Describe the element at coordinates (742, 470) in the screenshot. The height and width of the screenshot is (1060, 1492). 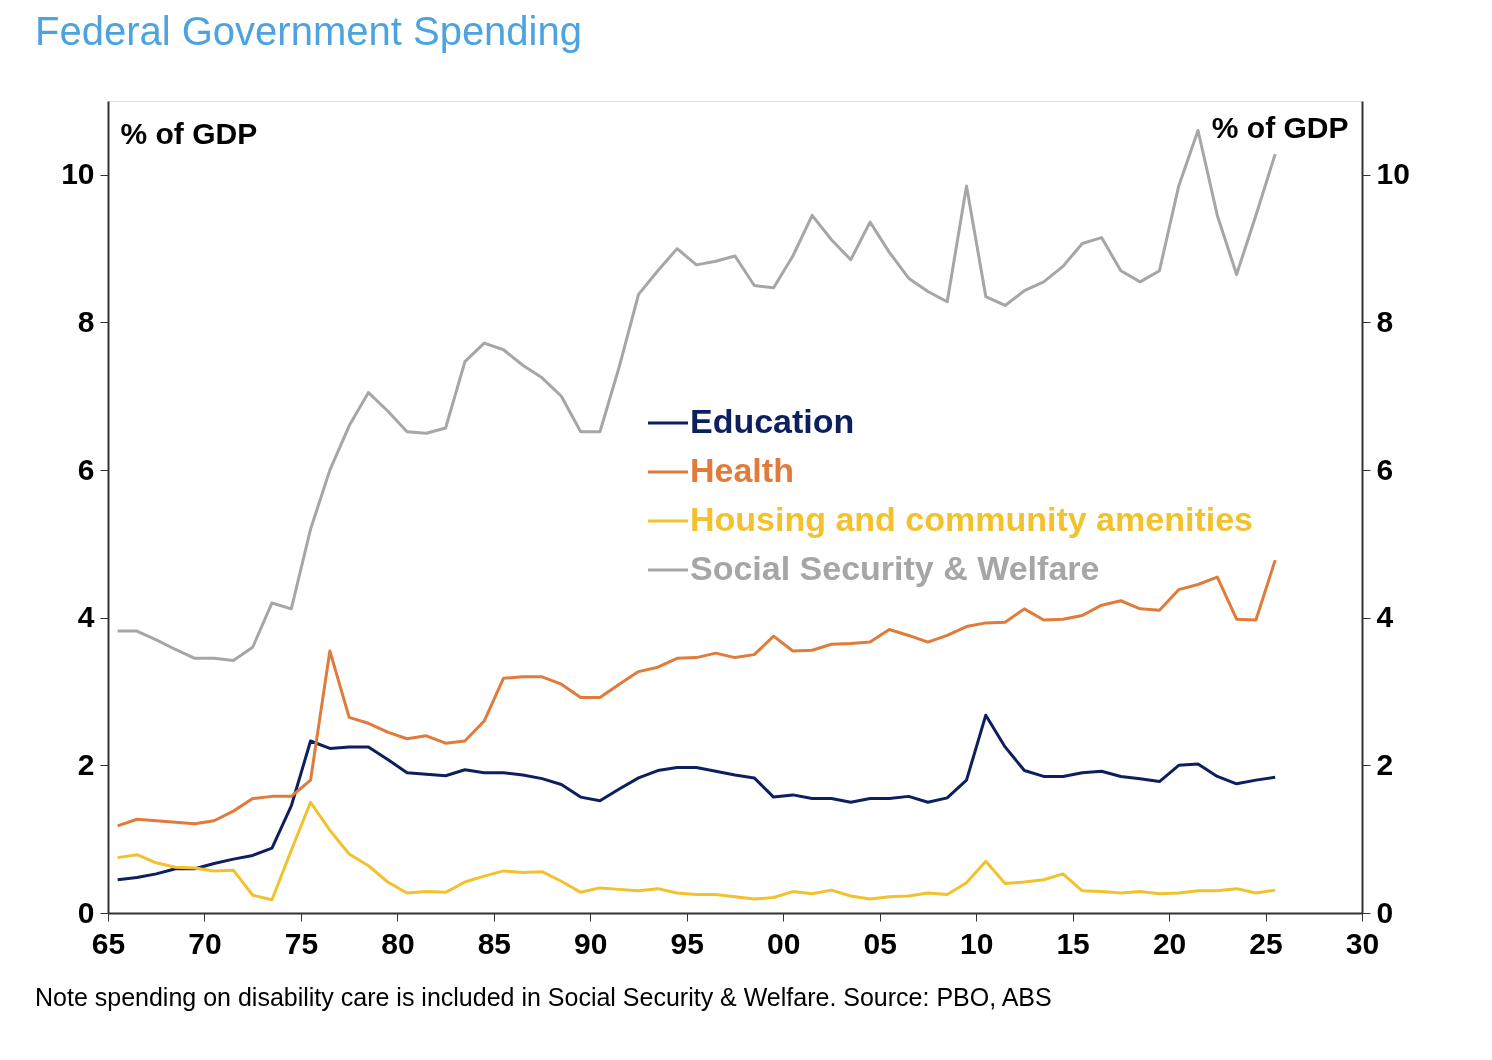
I see `legend-label: Health` at that location.